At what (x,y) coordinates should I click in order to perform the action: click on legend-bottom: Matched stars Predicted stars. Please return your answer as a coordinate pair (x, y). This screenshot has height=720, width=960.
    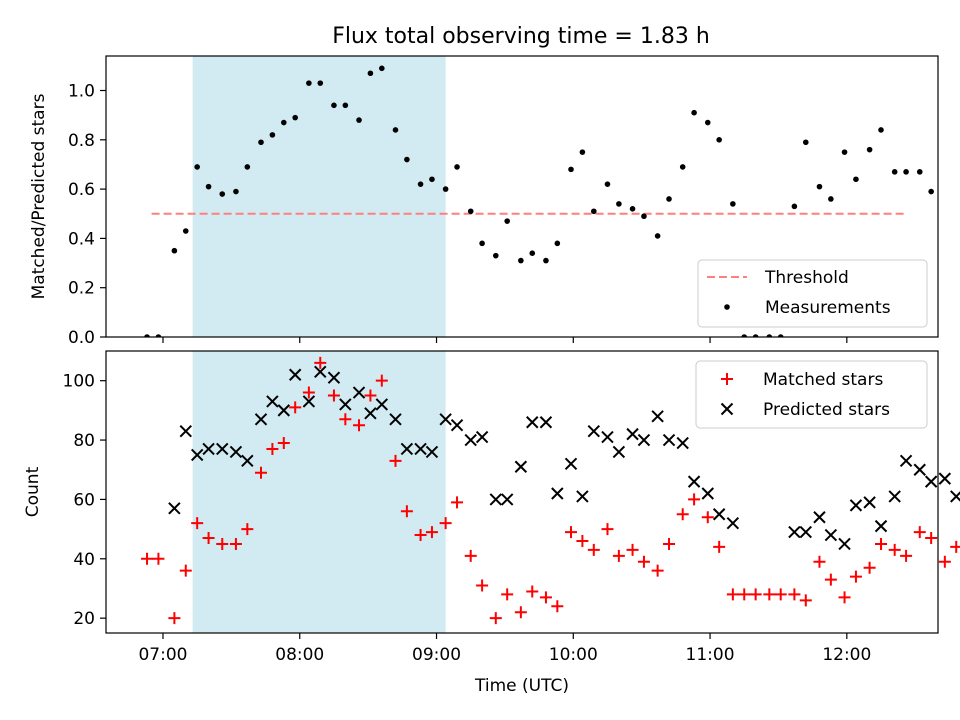
    Looking at the image, I should click on (811, 394).